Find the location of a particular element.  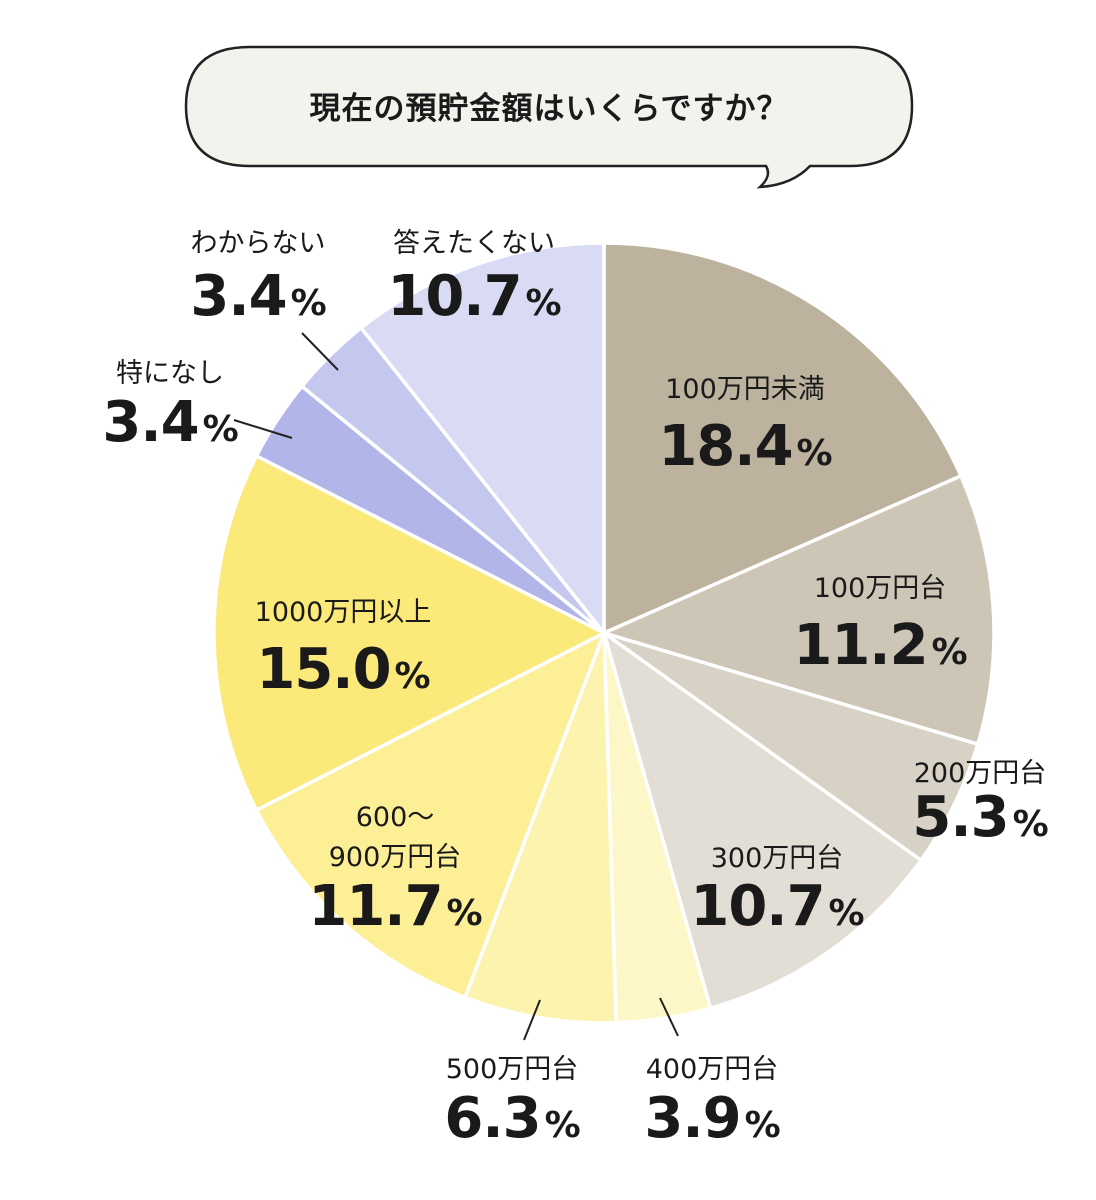

slice-label-percent: 3.9% is located at coordinates (711, 1118).